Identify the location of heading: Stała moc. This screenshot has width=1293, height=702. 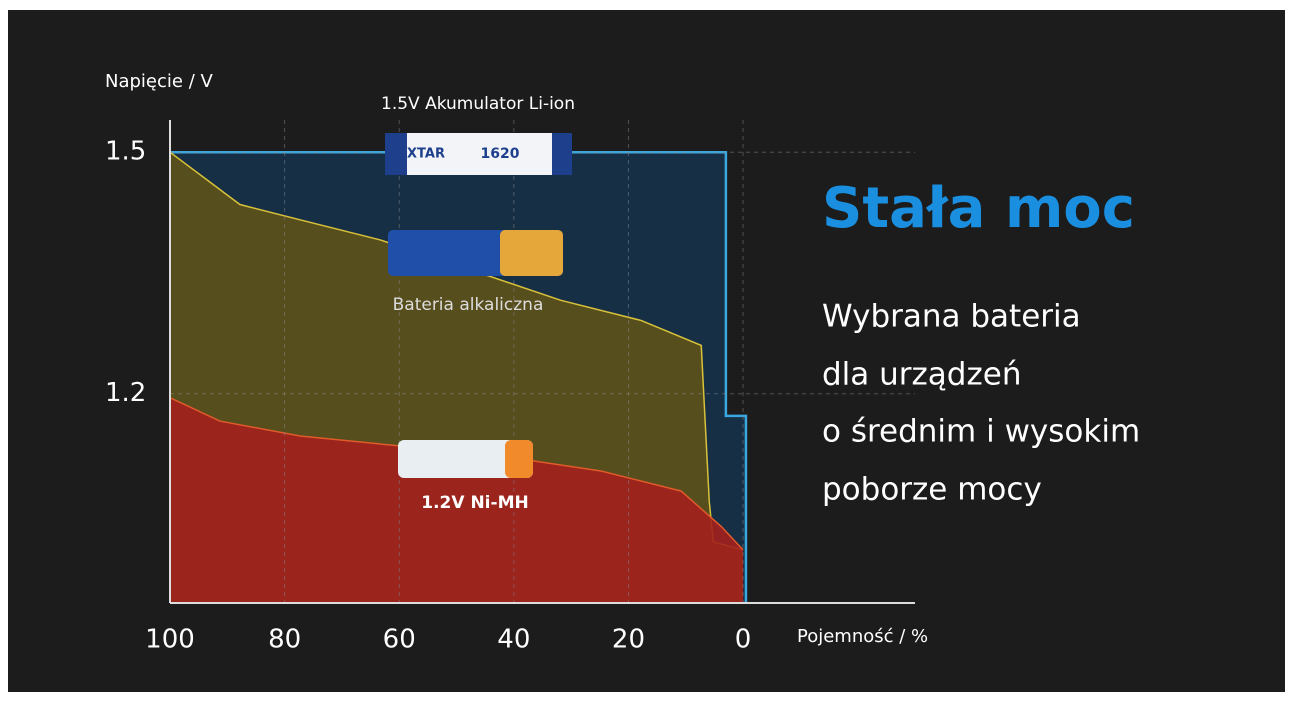
(978, 208).